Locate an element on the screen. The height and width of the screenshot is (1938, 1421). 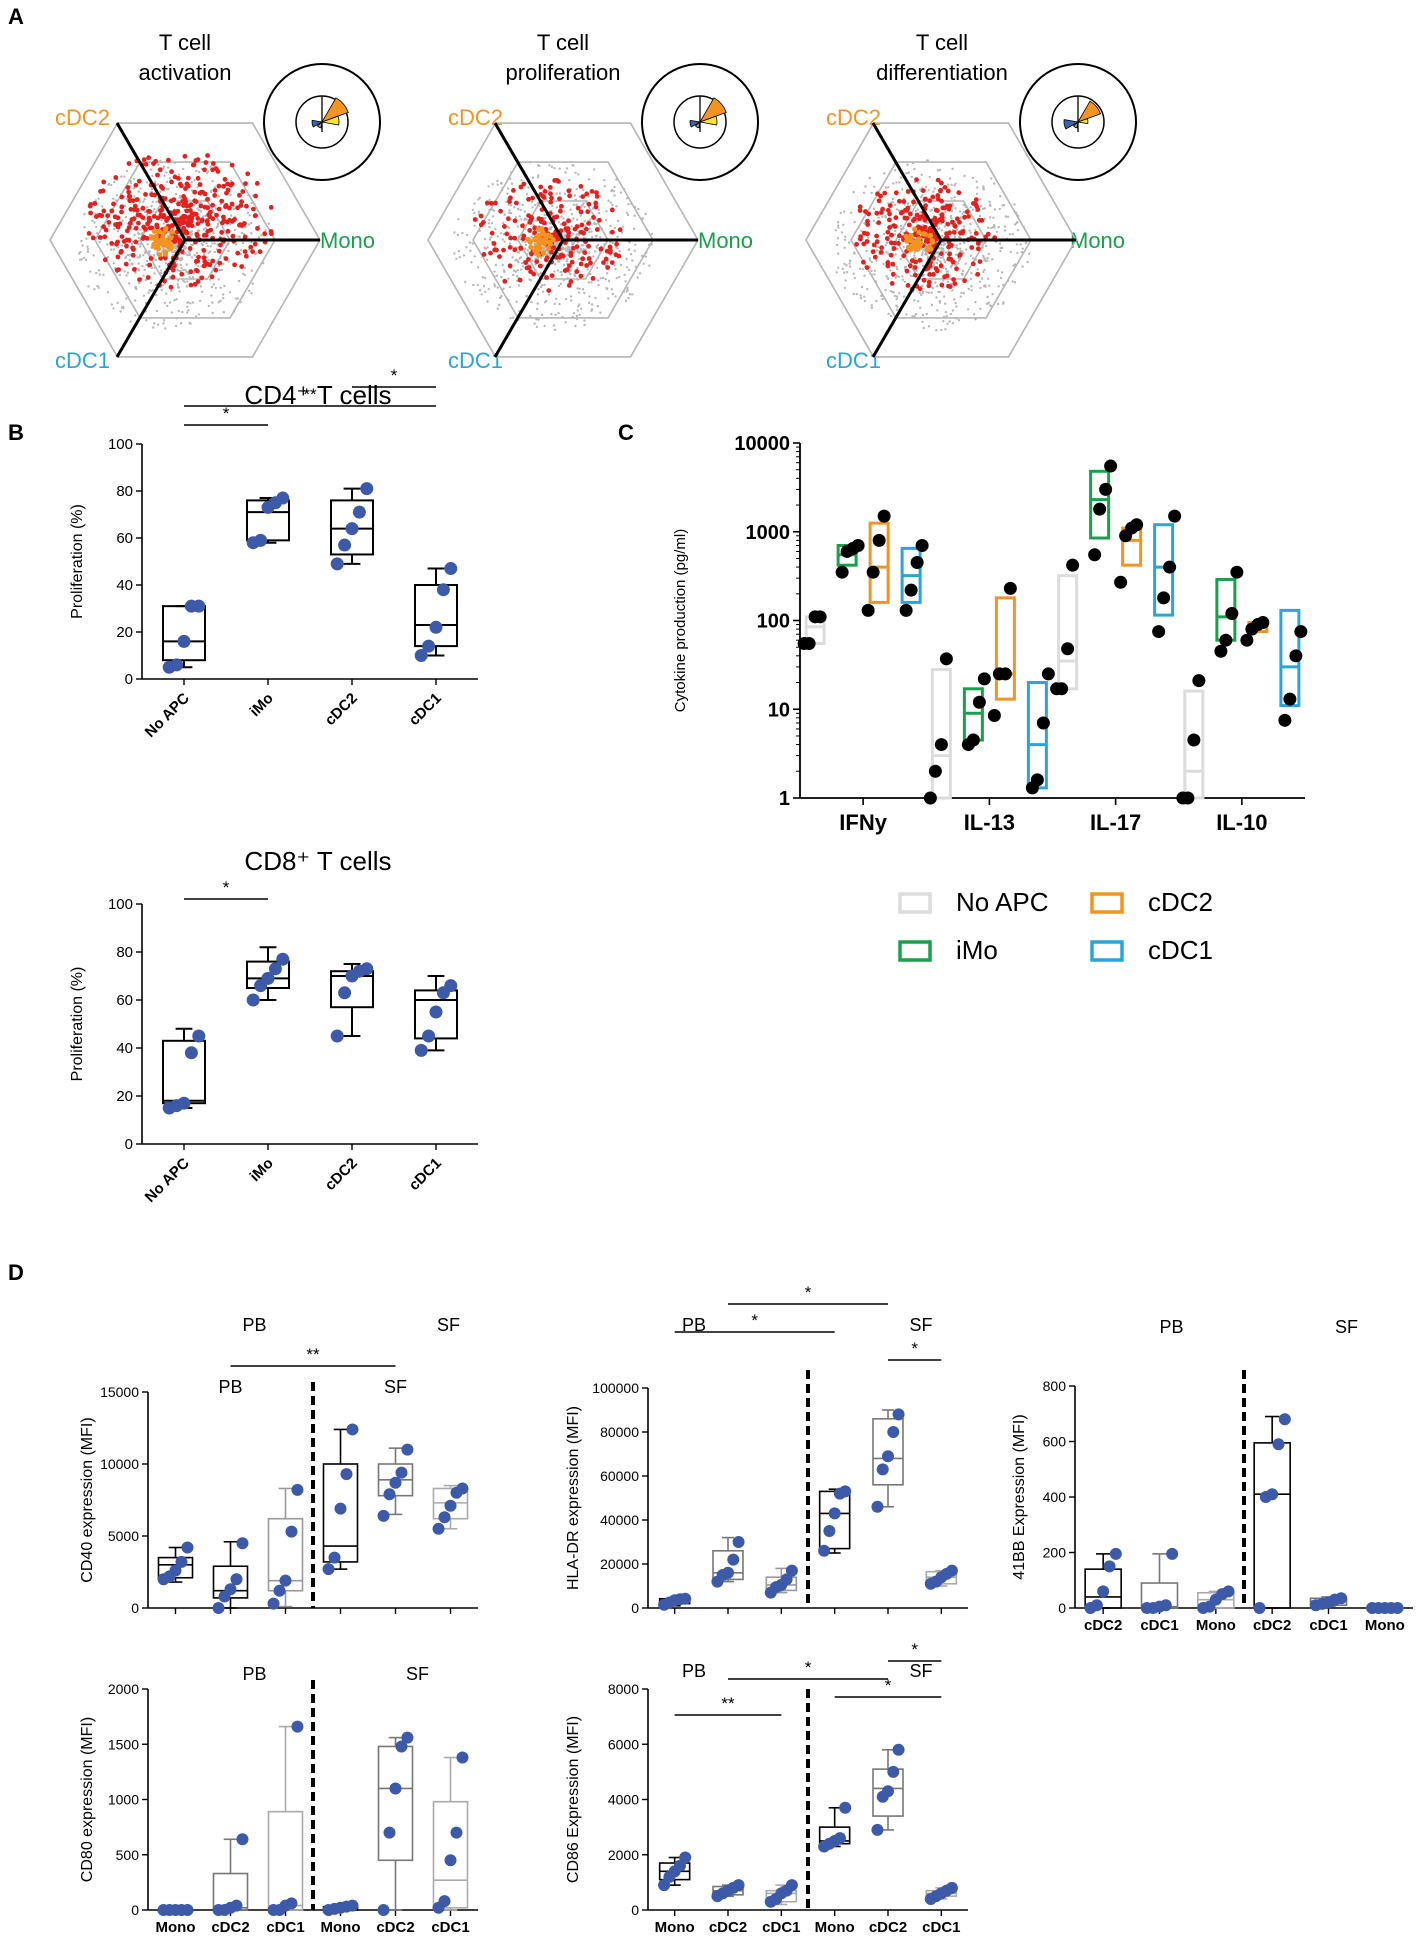
significance-label: * is located at coordinates (808, 1667).